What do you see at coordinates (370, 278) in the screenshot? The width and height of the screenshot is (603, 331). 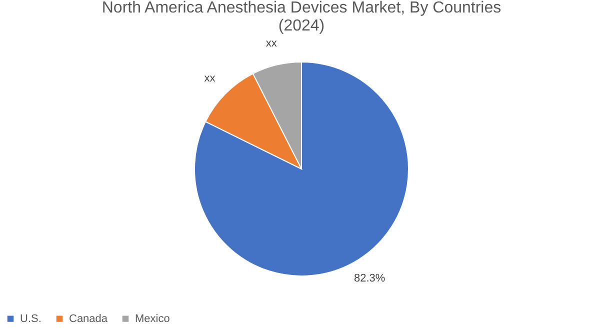 I see `data-label: 82.3%` at bounding box center [370, 278].